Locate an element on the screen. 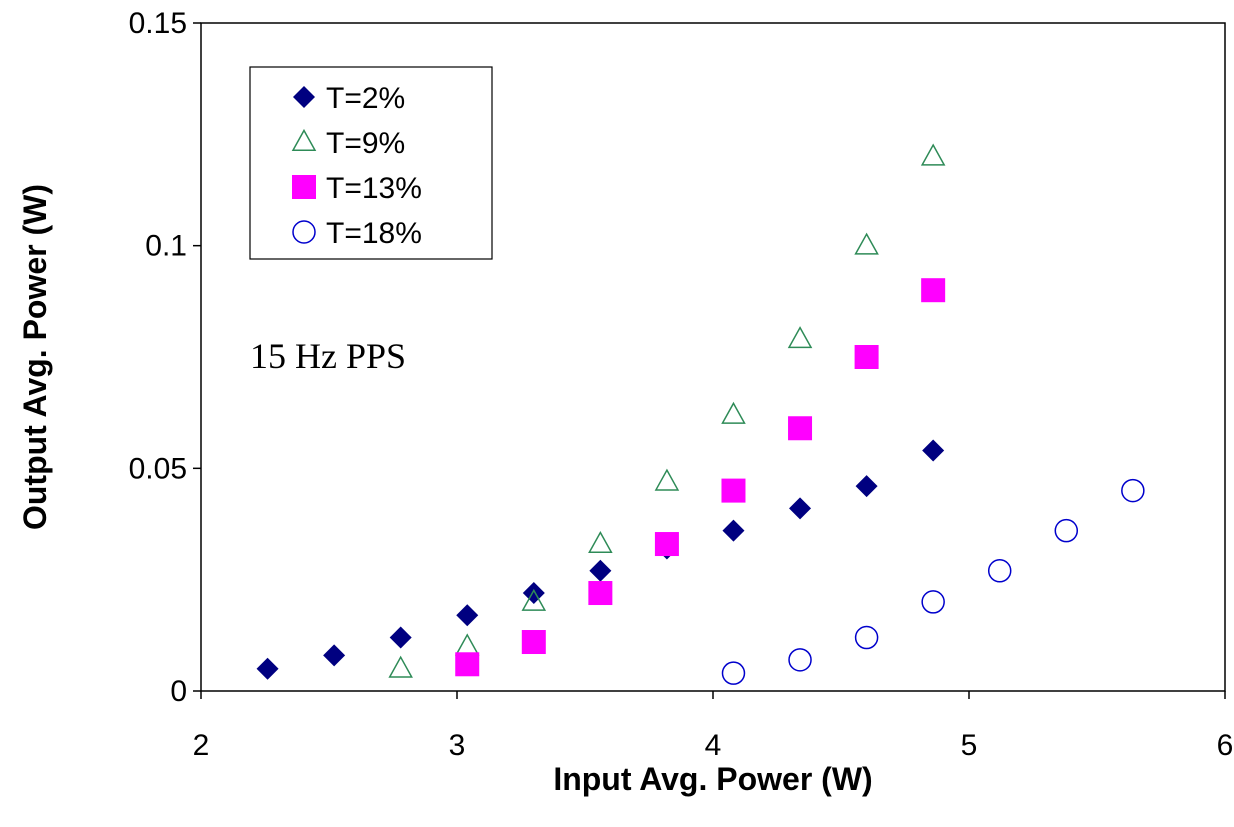 This screenshot has width=1234, height=827. x-tick-label: 3 is located at coordinates (457, 745).